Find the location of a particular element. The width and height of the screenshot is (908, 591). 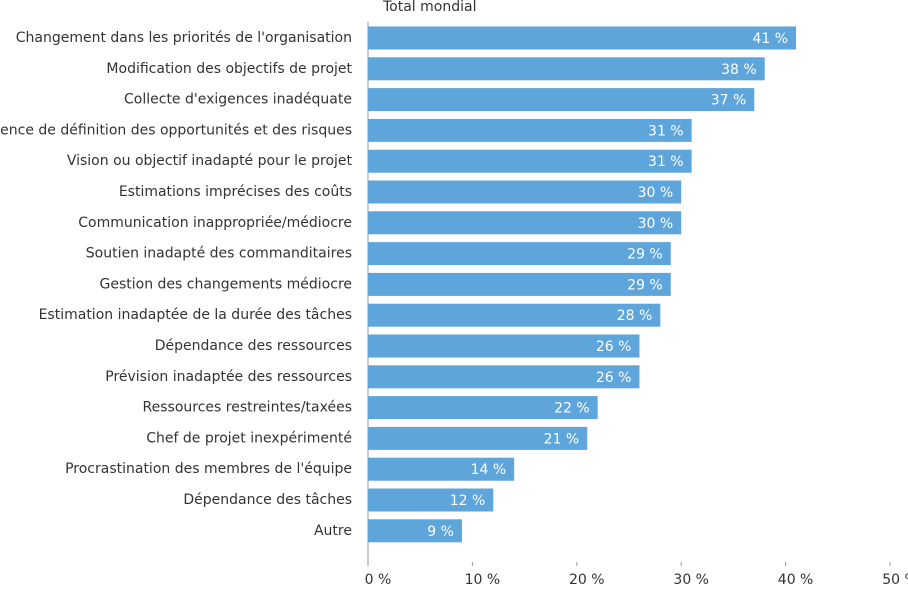

y-tick-label: Modification des objectifs de projet is located at coordinates (229, 69).